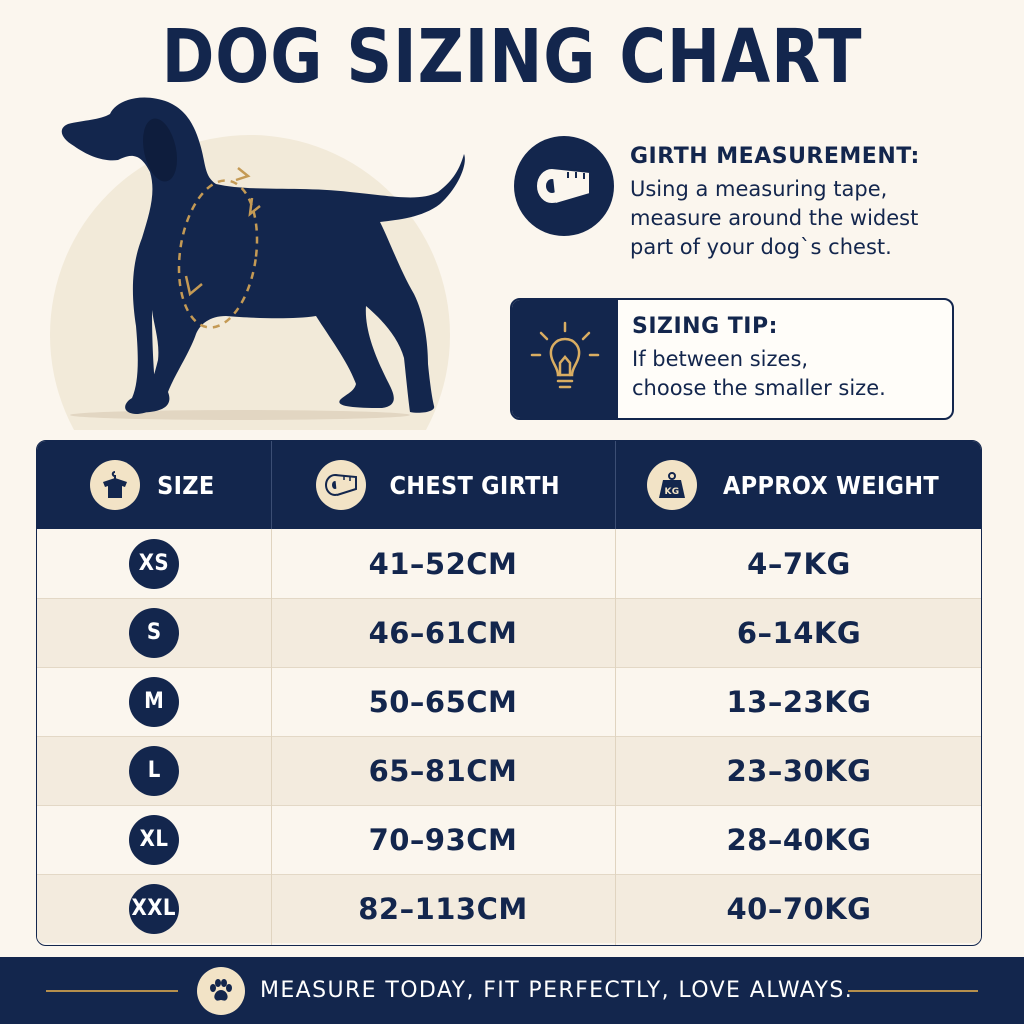 This screenshot has width=1024, height=1024. I want to click on table-row: L 65–81CM 23–30KG, so click(509, 770).